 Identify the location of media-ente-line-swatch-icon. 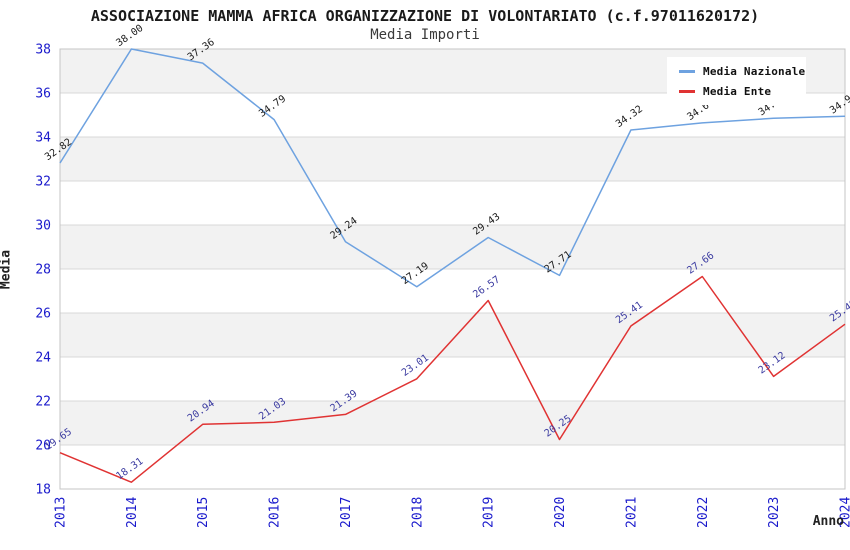
(687, 91).